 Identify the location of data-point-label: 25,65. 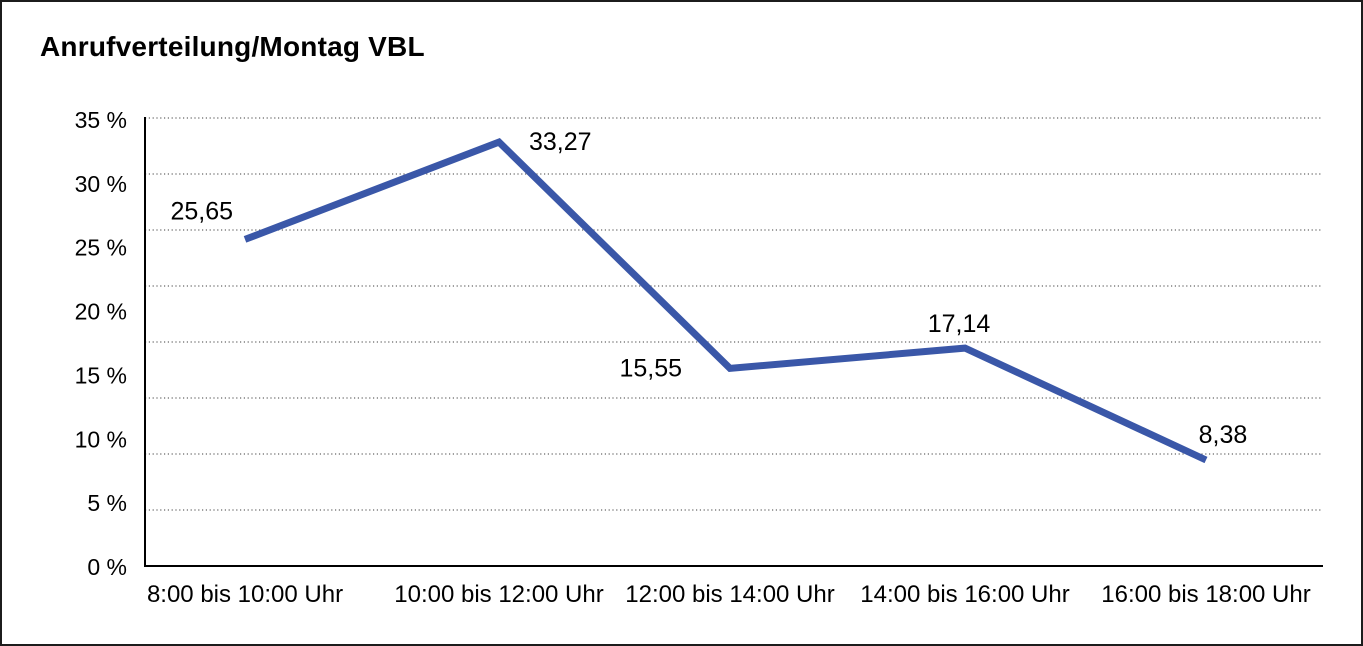
(201, 211).